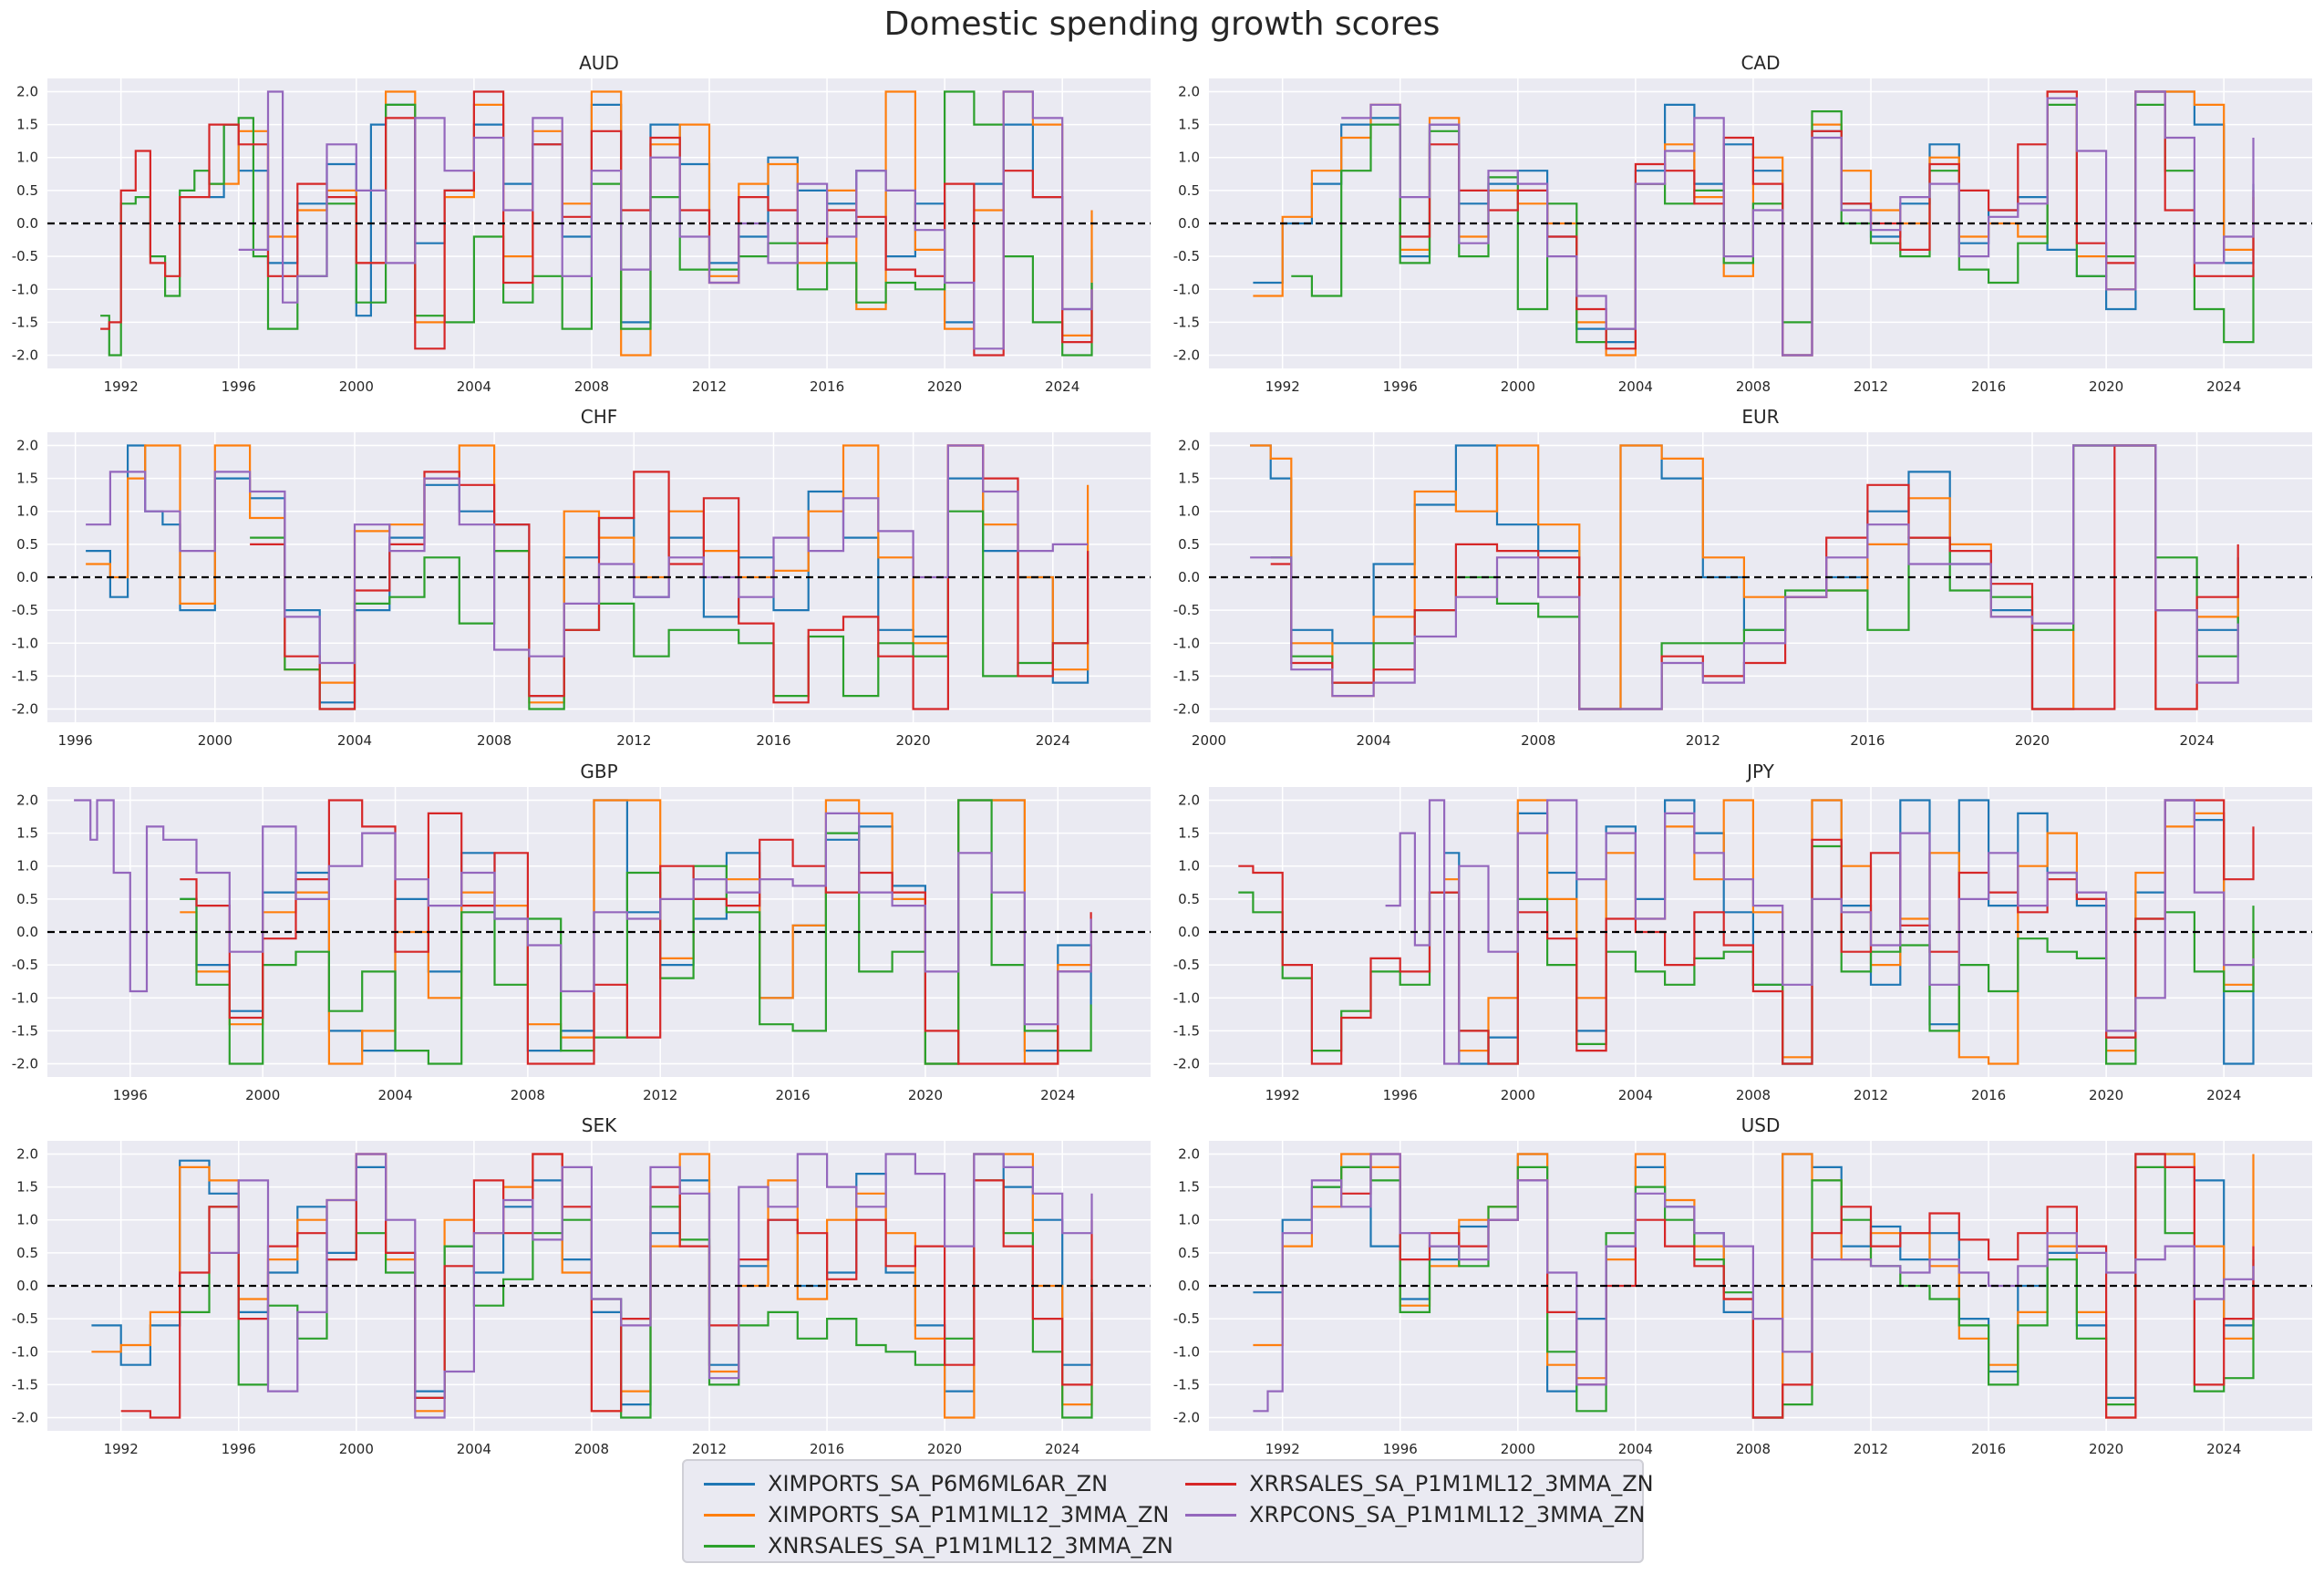 Image resolution: width=2324 pixels, height=1574 pixels. What do you see at coordinates (1447, 1514) in the screenshot?
I see `legend-label: XRPCONS_SA_P1M1ML12_3MMA_ZN` at bounding box center [1447, 1514].